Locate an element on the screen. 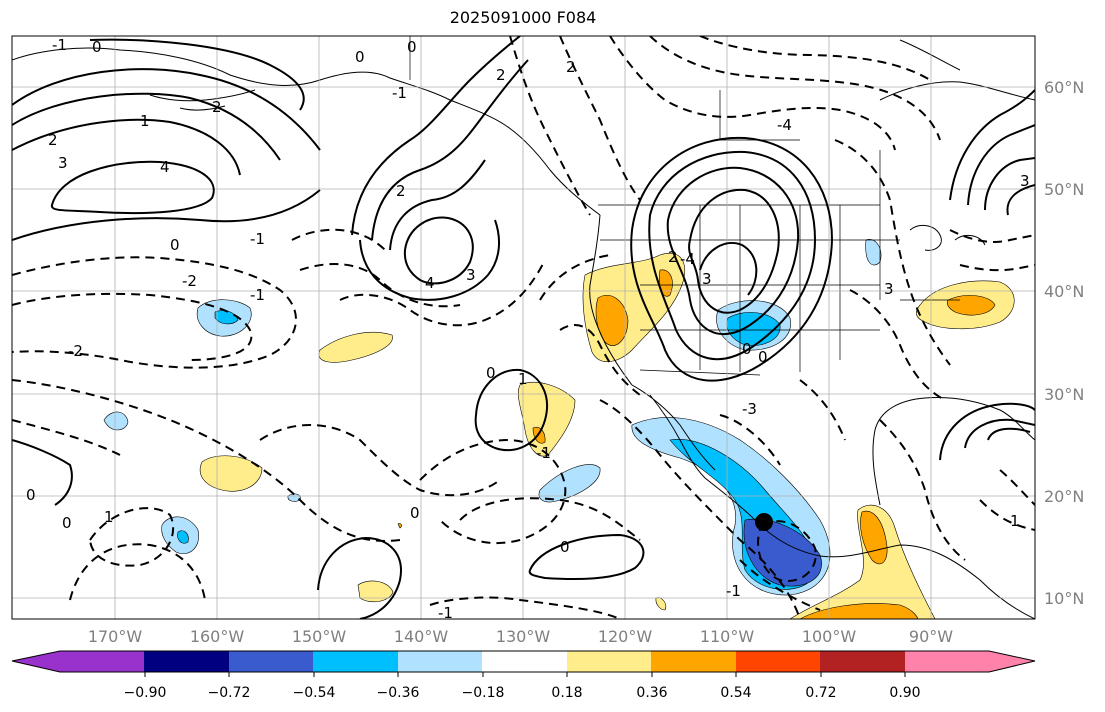 The image size is (1105, 712). lat-label-20n: 20°N is located at coordinates (1064, 496).